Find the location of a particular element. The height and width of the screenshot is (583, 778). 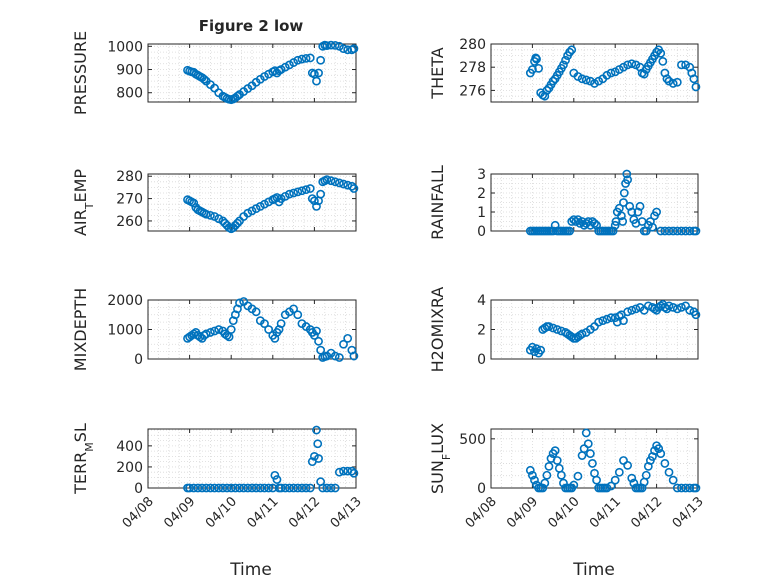

x-tick-label: 04/09 is located at coordinates (179, 512).